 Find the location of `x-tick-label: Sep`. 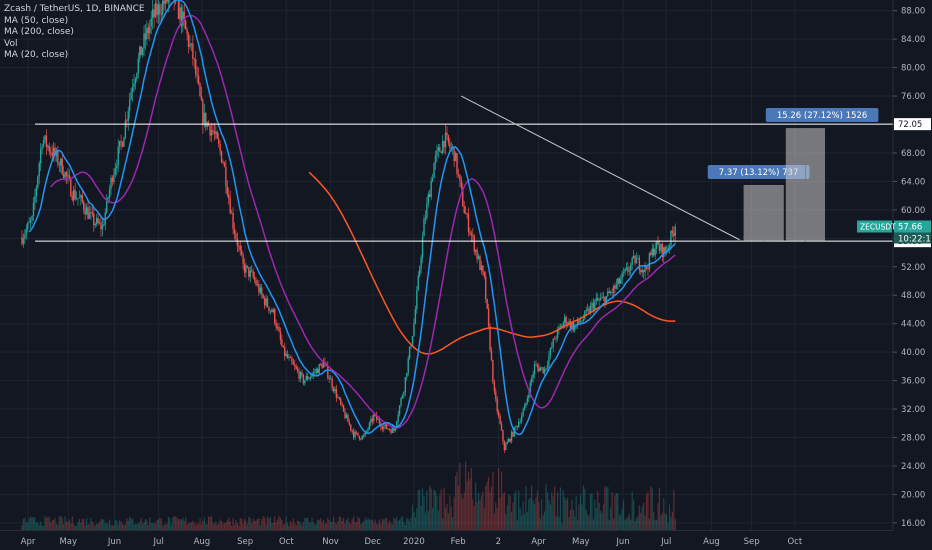

x-tick-label: Sep is located at coordinates (752, 542).